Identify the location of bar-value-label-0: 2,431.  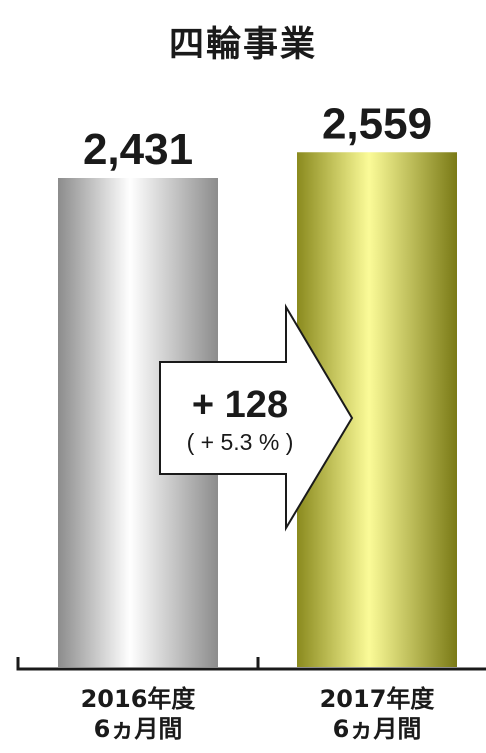
(138, 149).